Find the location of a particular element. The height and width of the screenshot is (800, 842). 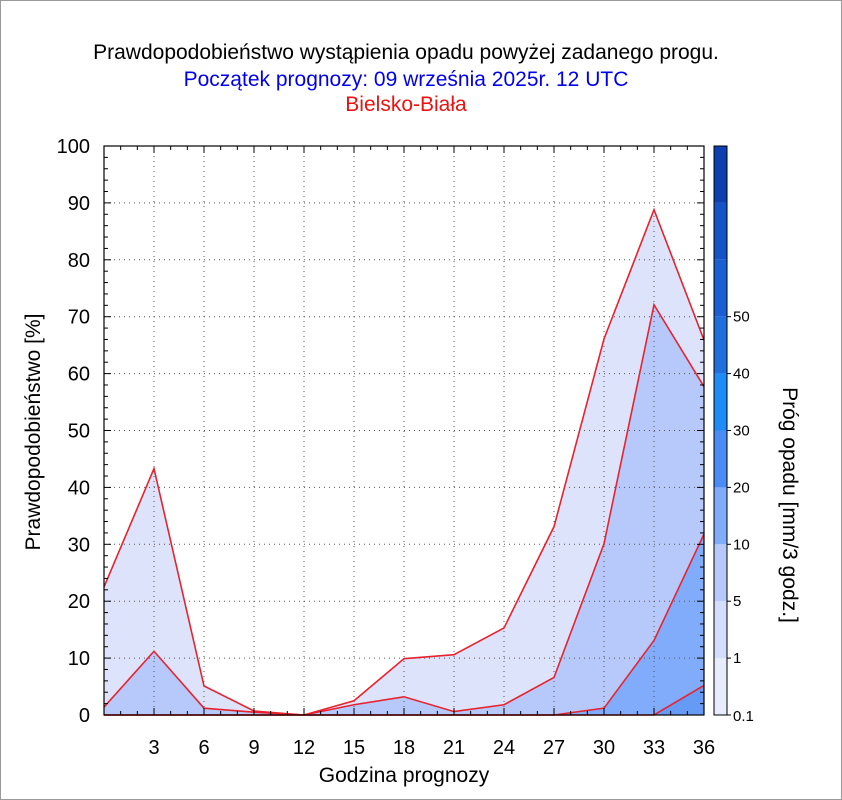

x-tick-label: 33 is located at coordinates (654, 748).